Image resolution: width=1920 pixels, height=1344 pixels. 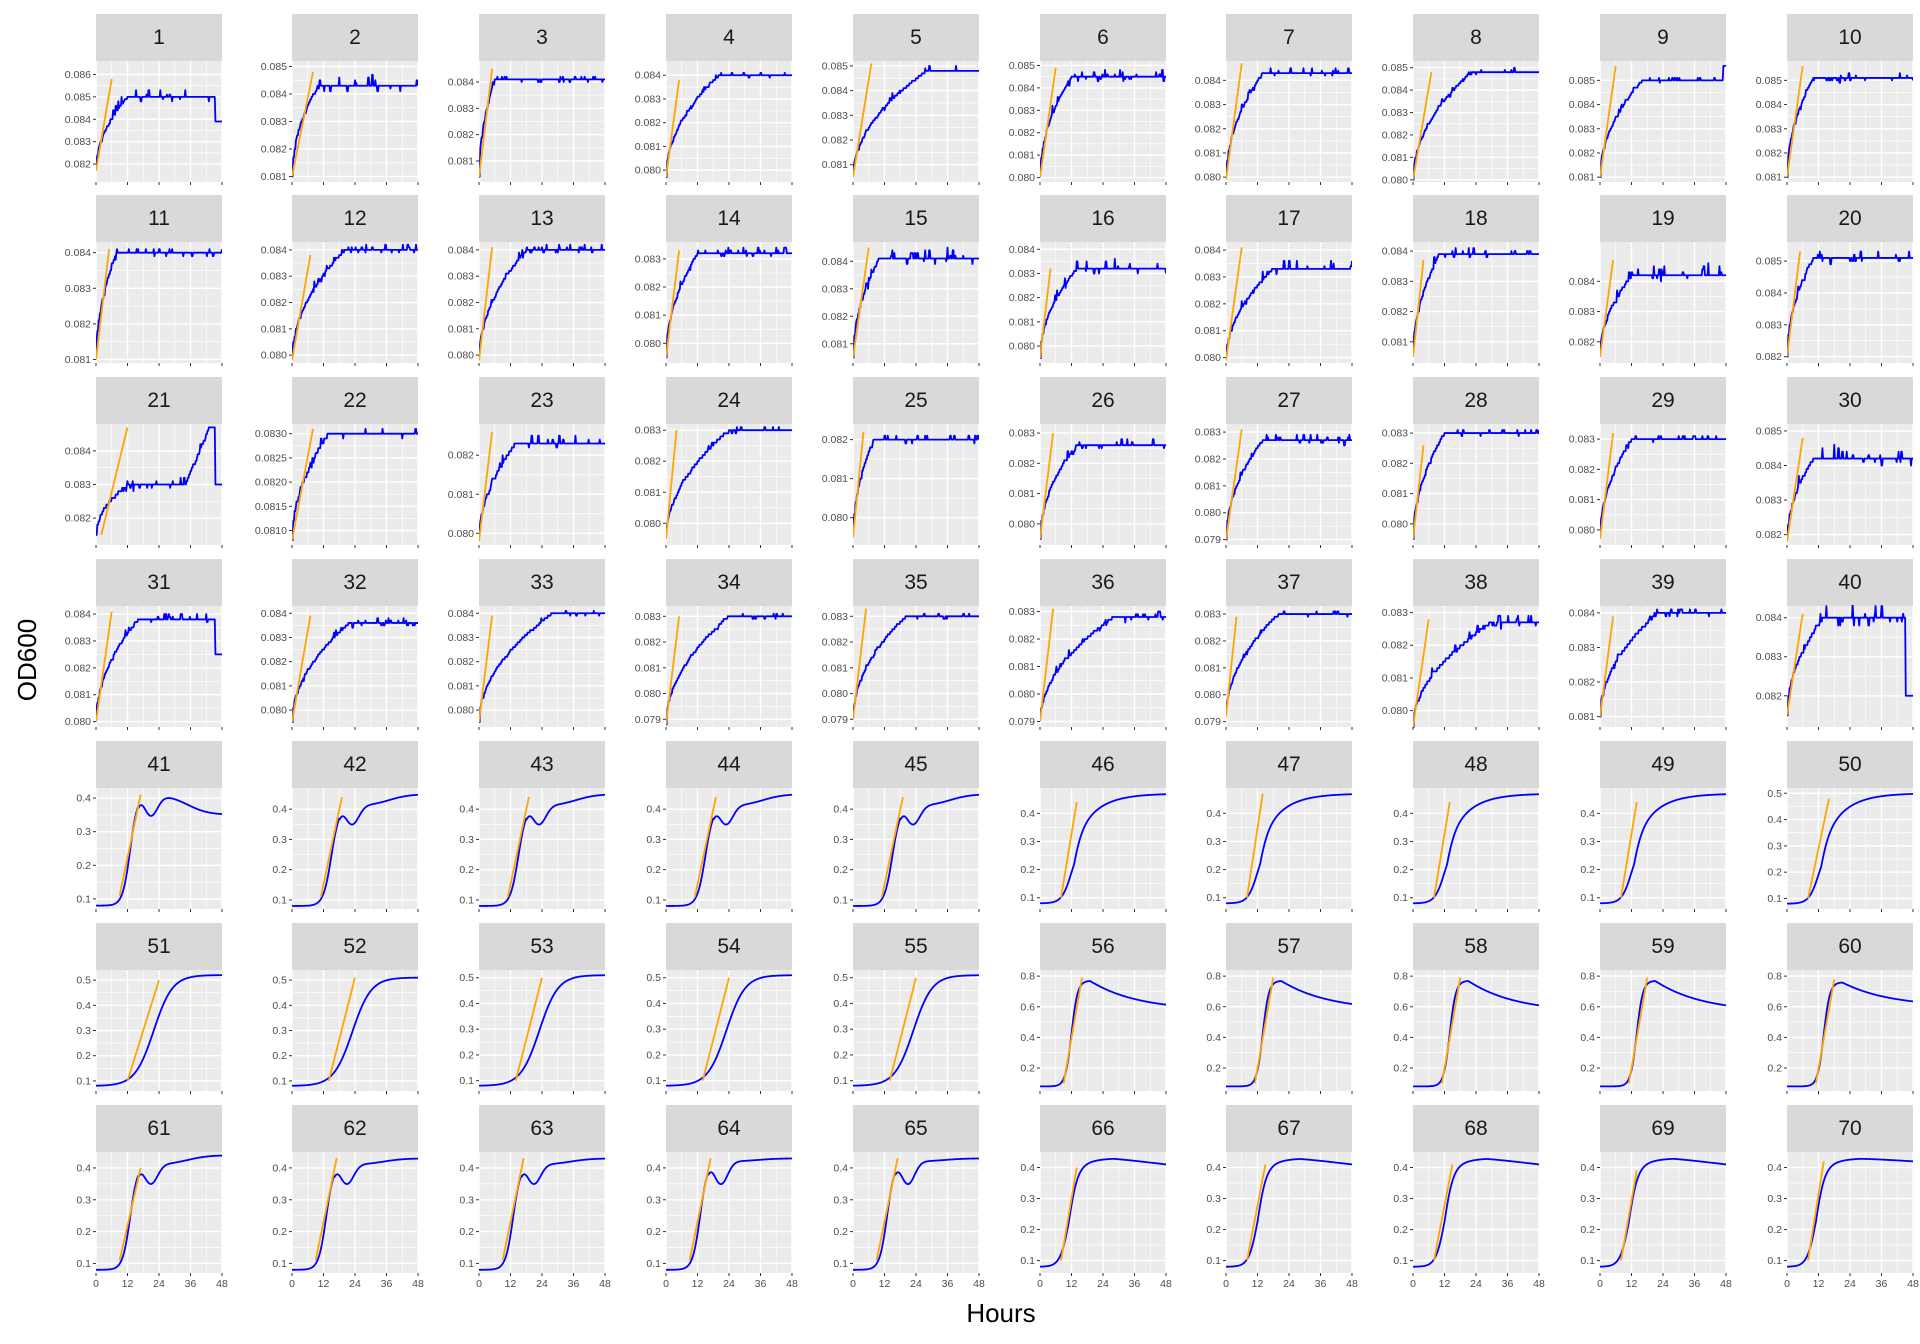 I want to click on strip-label: 62, so click(x=354, y=1128).